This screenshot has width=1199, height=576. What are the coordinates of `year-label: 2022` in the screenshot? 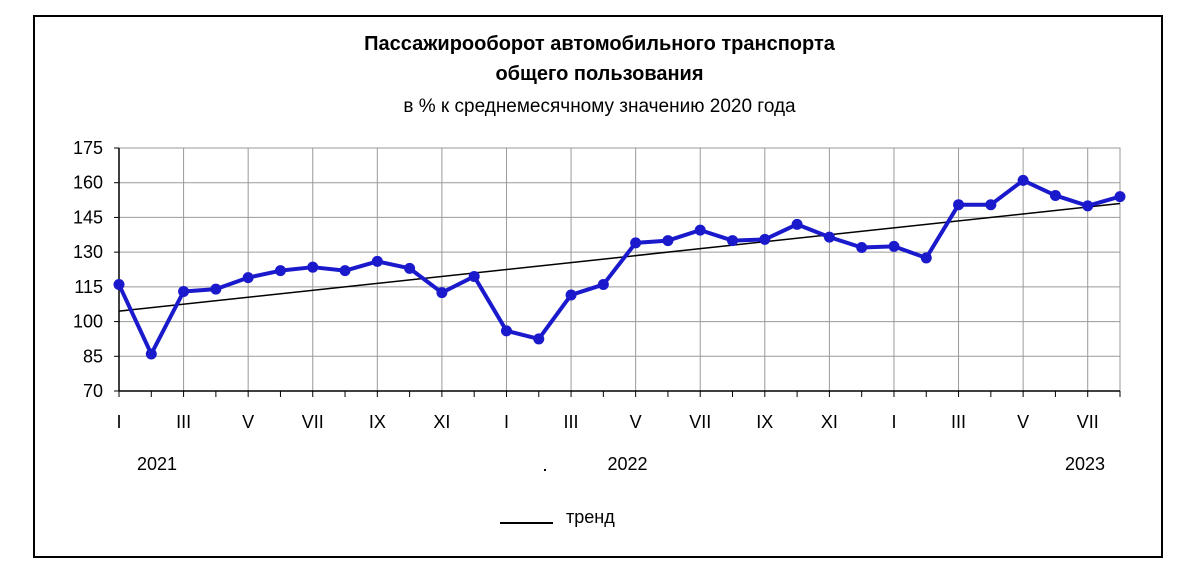 It's located at (627, 464).